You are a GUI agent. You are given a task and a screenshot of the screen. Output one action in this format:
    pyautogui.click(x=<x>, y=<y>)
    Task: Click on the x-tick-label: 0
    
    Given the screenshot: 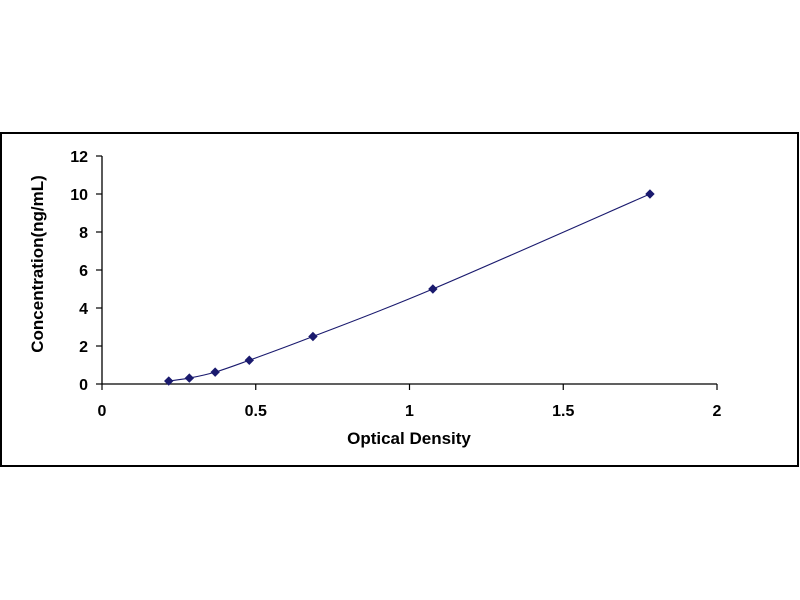 What is the action you would take?
    pyautogui.click(x=102, y=411)
    